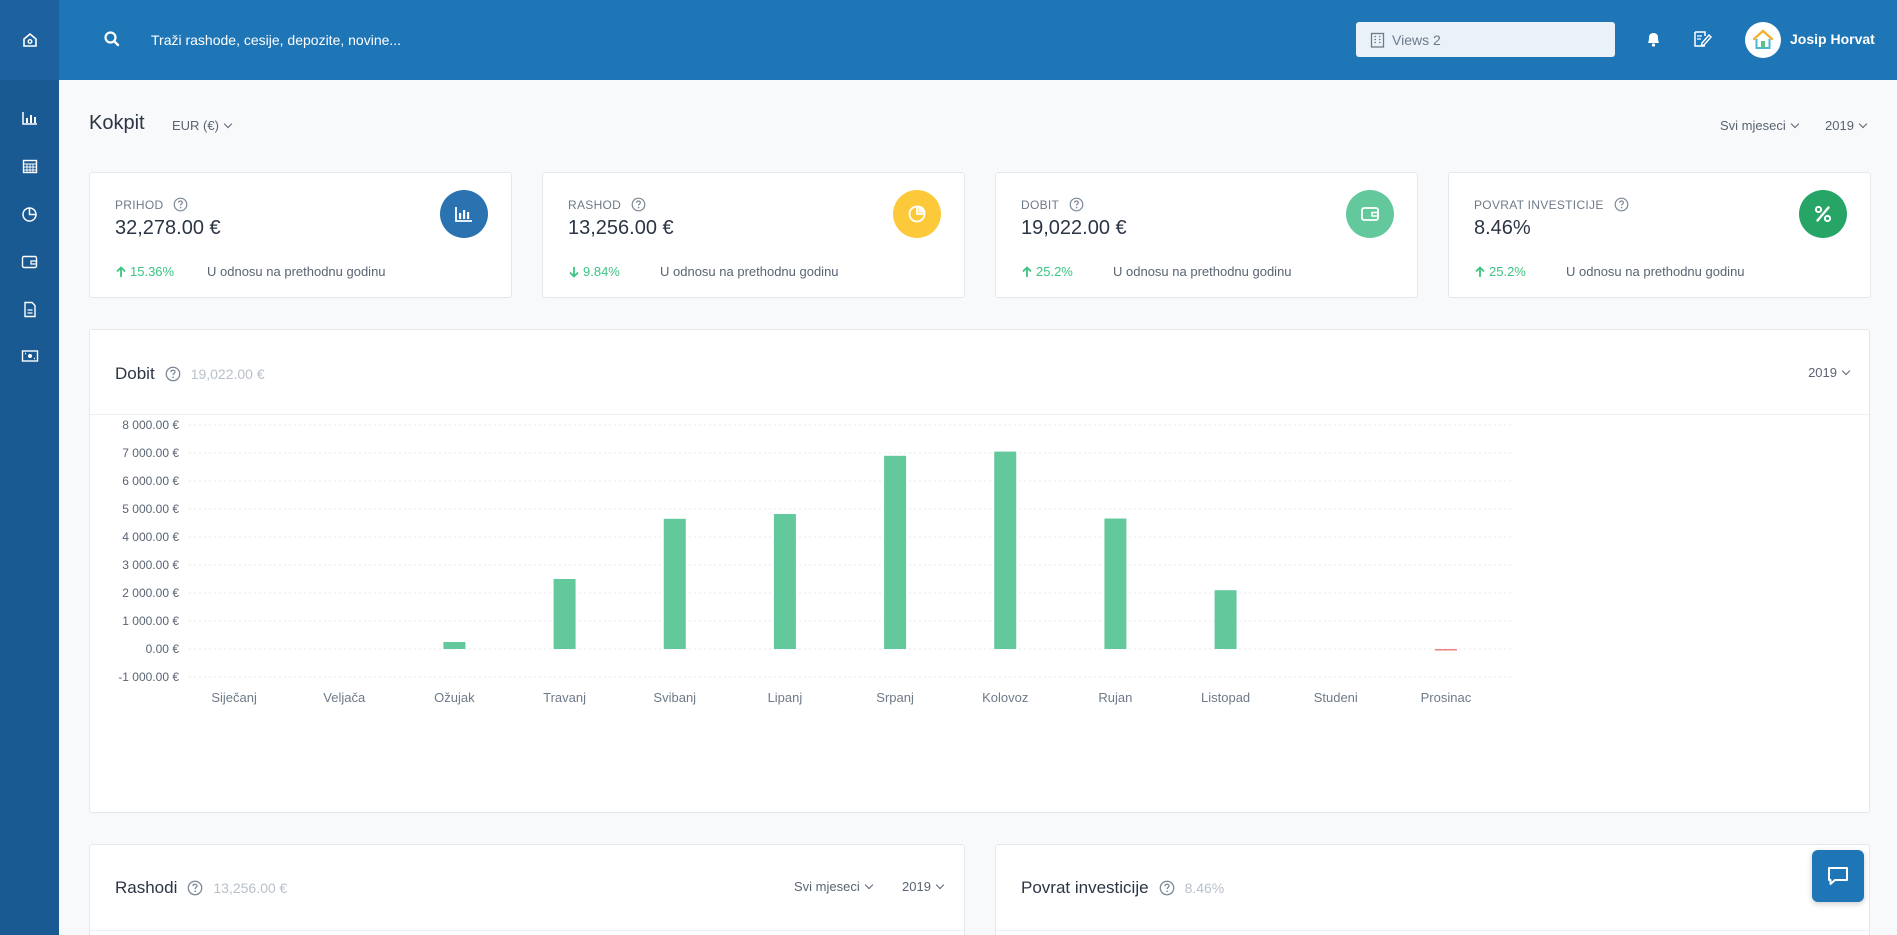  I want to click on bar-chart-icon, so click(463, 214).